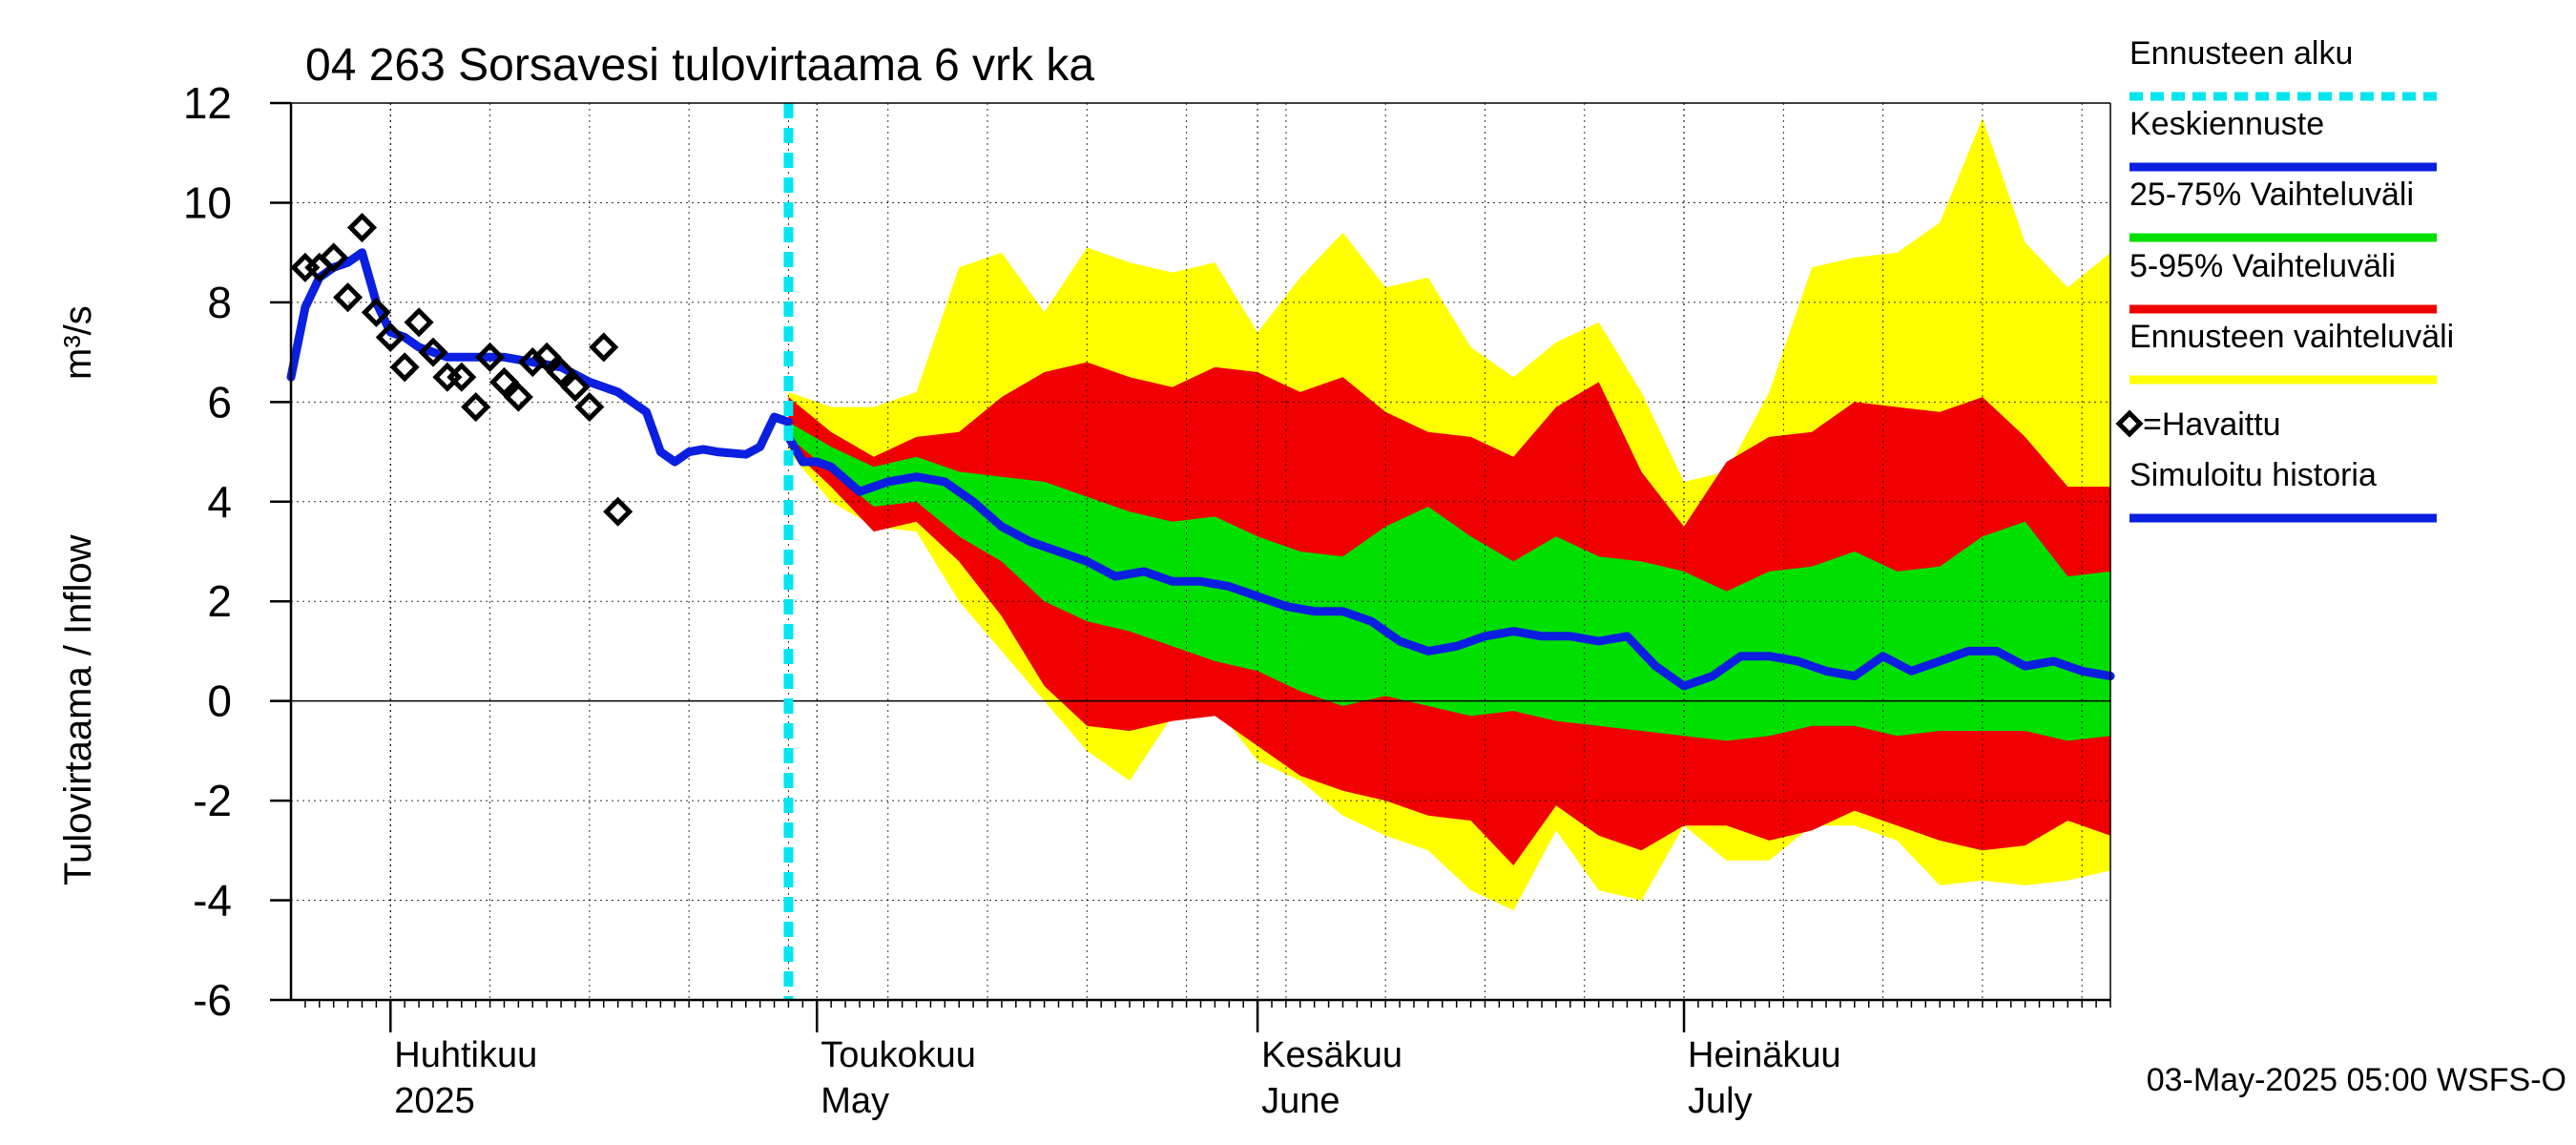  What do you see at coordinates (219, 302) in the screenshot?
I see `y-tick-label: 8` at bounding box center [219, 302].